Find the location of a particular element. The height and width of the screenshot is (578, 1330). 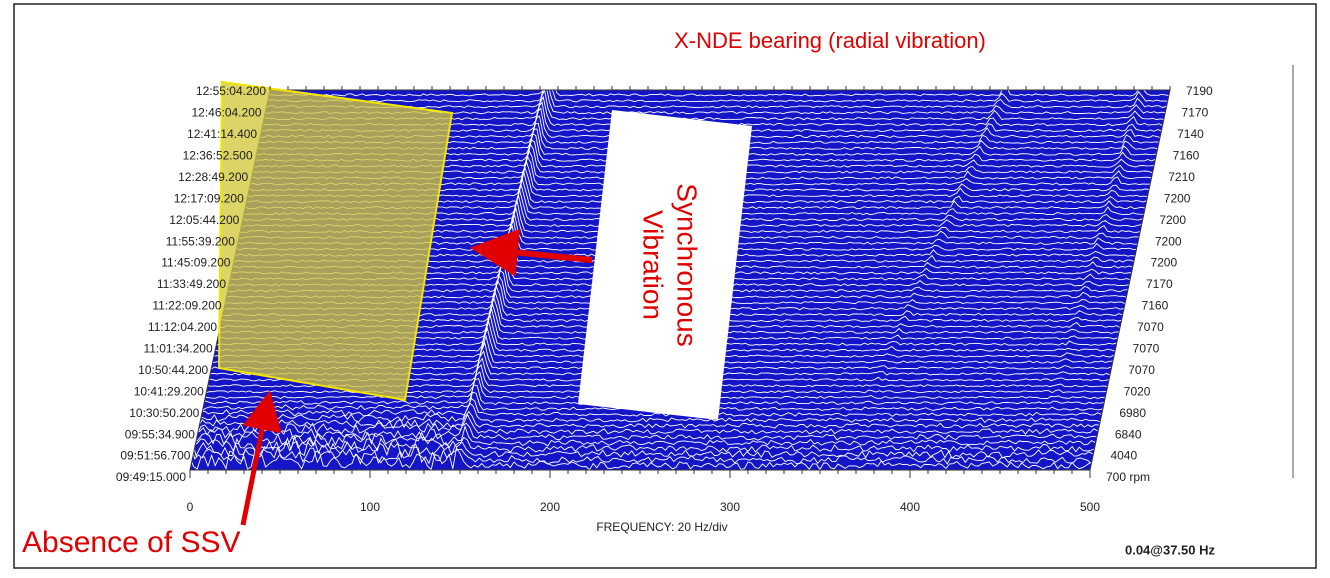

time-label: 11:22:09.200 is located at coordinates (187, 306).